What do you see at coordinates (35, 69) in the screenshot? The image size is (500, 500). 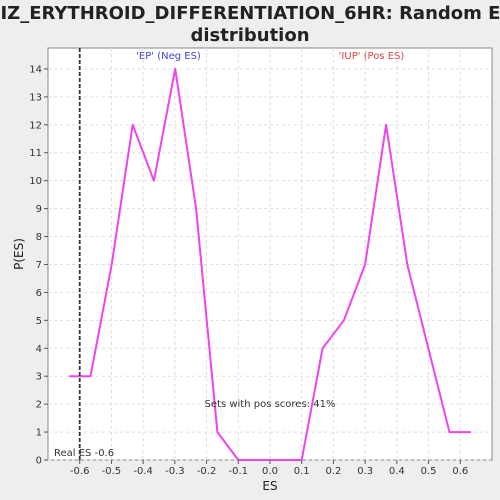 I see `y-tick-label: 14` at bounding box center [35, 69].